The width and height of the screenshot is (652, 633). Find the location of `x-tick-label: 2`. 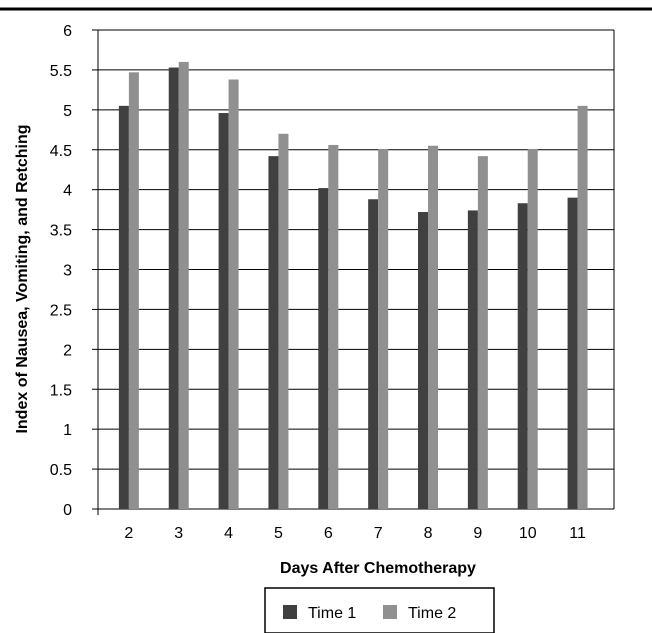

x-tick-label: 2 is located at coordinates (128, 533).